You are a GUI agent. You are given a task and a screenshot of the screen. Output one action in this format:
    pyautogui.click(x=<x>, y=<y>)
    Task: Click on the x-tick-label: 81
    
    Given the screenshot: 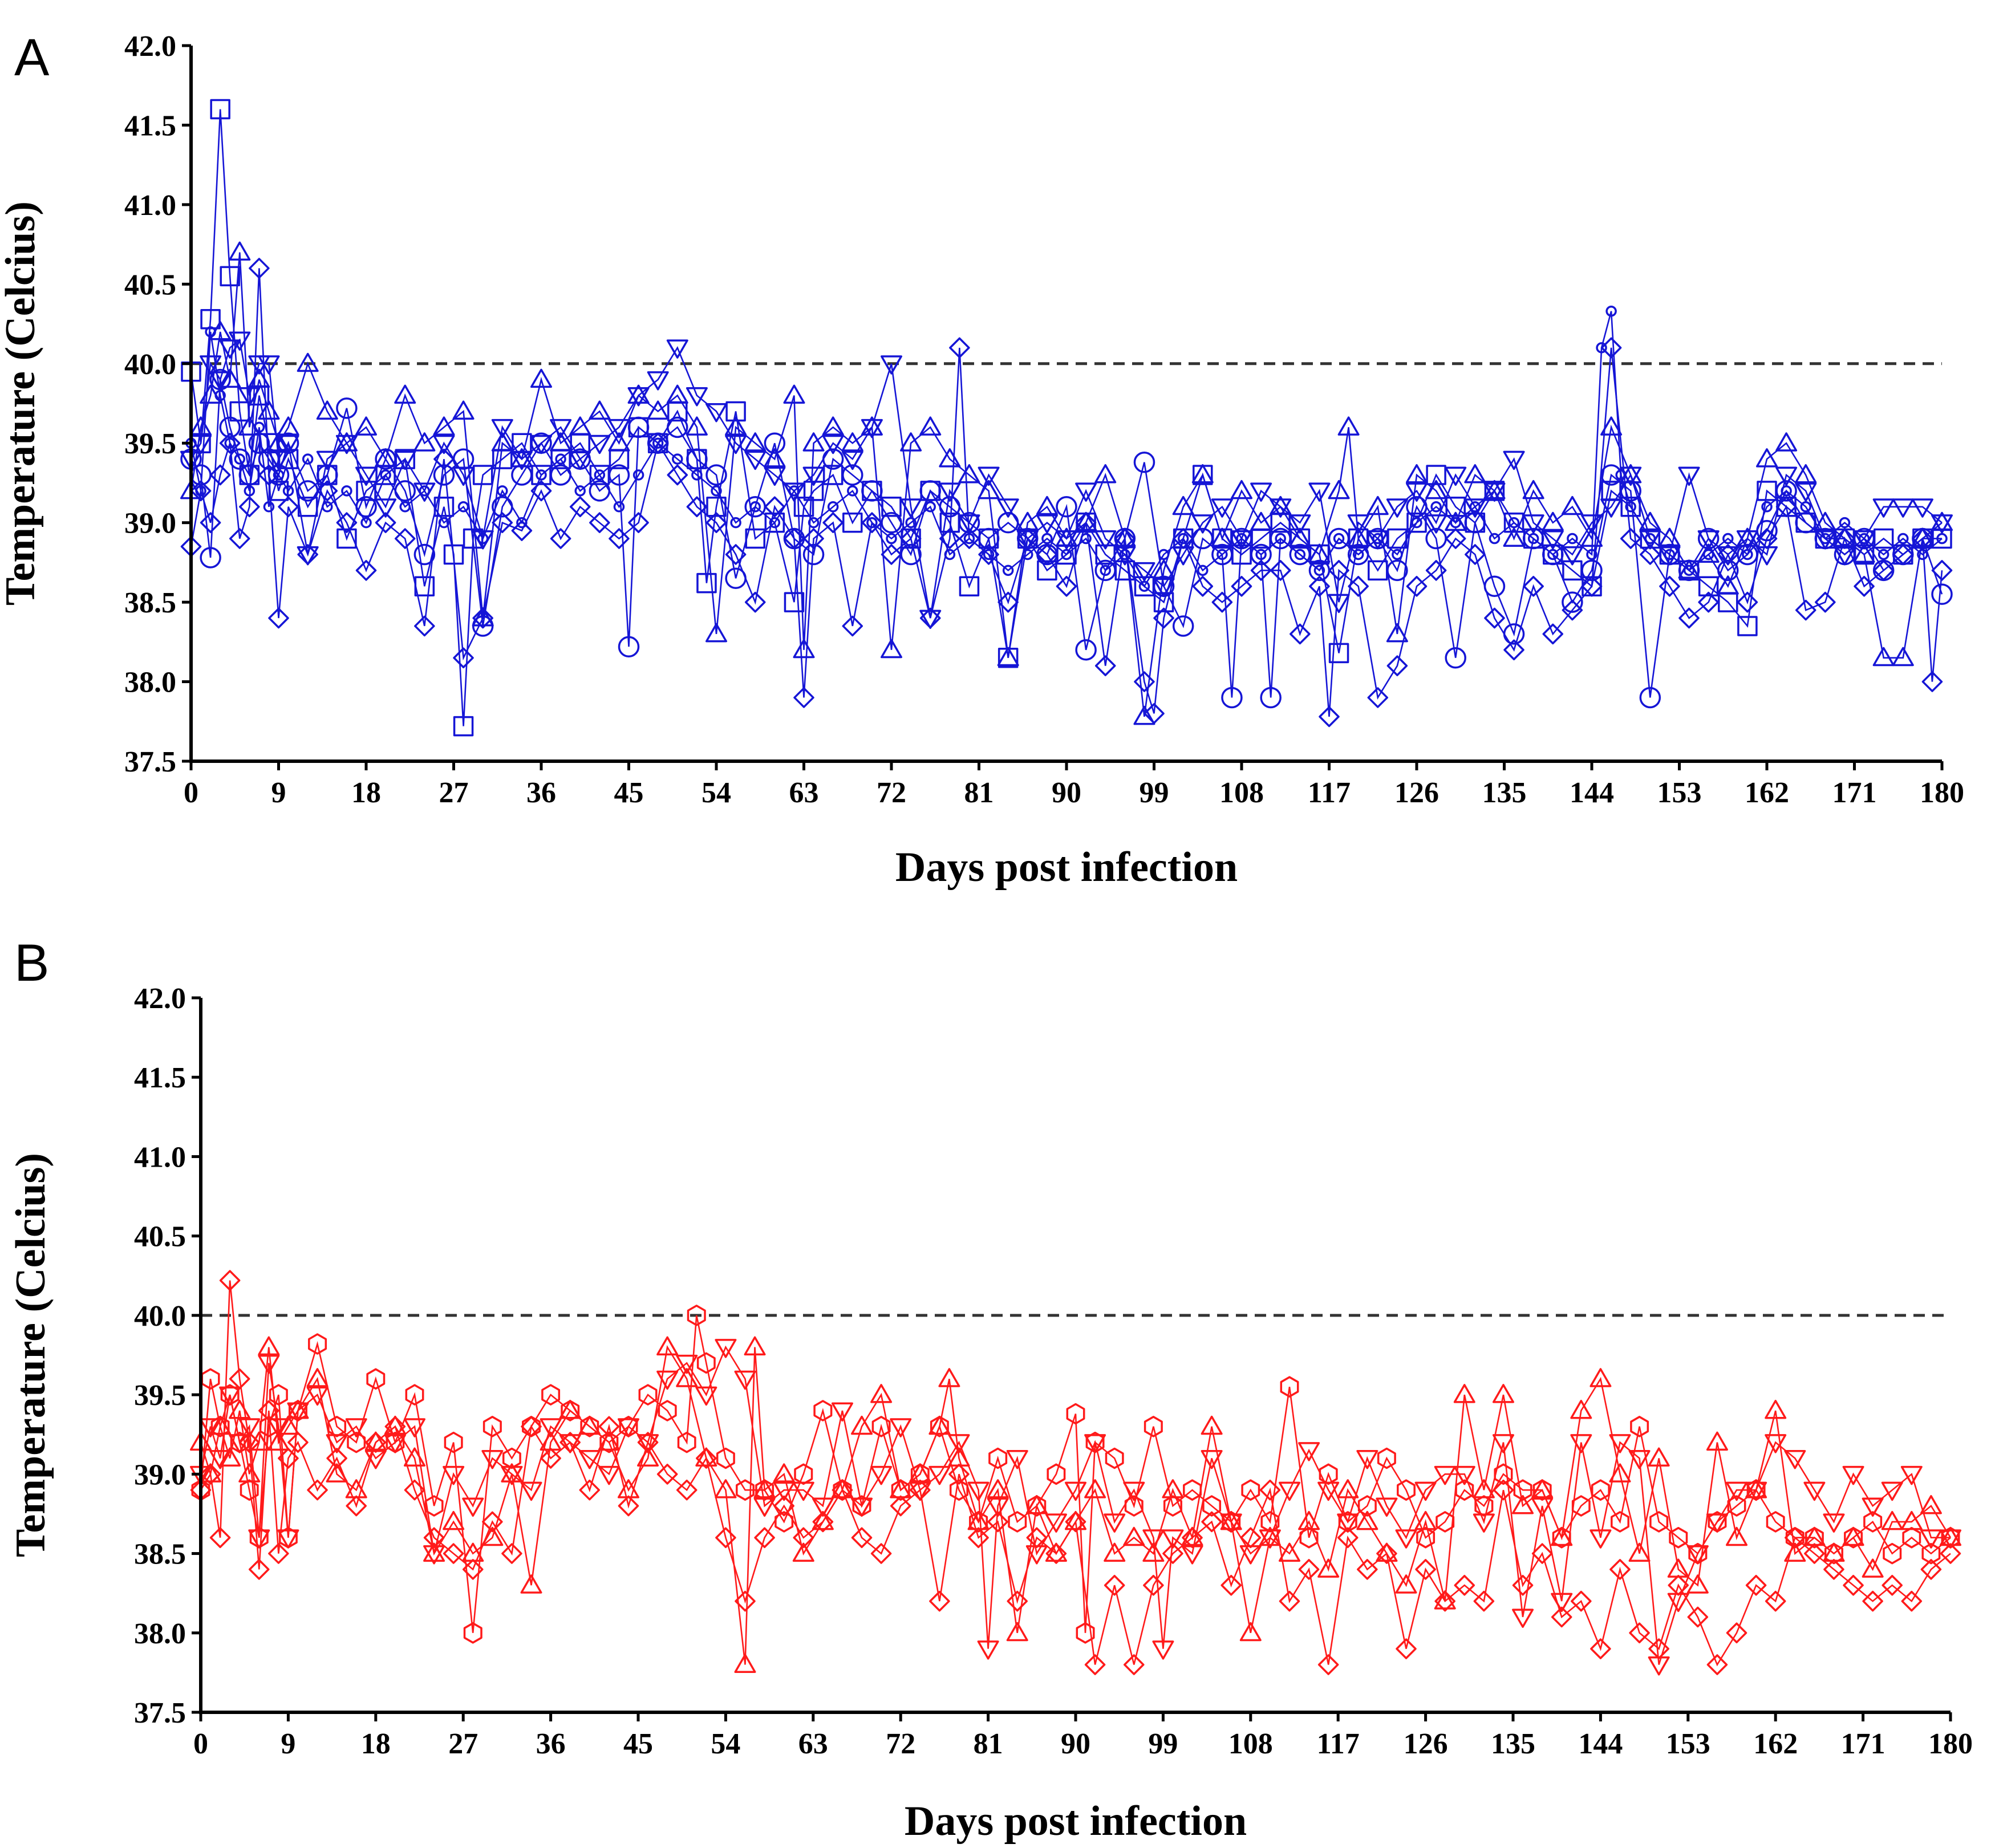 What is the action you would take?
    pyautogui.click(x=979, y=793)
    